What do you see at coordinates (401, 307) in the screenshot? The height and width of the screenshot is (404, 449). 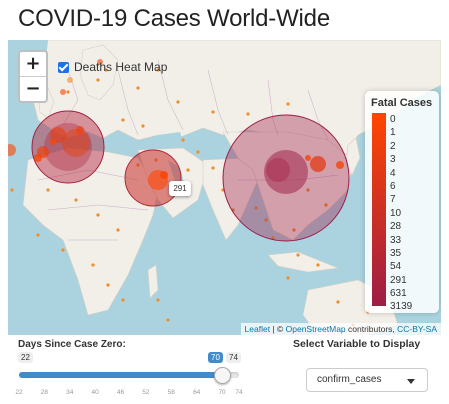 I see `legend-label: 3139` at bounding box center [401, 307].